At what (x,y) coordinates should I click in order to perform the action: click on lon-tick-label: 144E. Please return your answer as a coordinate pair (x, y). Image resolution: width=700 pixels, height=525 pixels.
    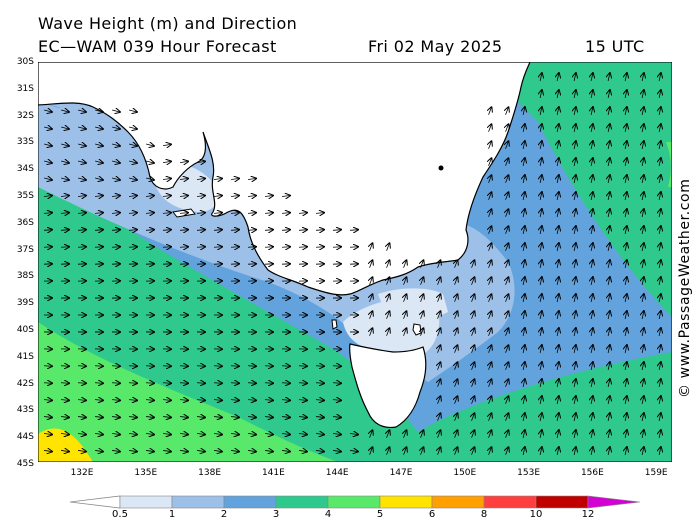
    Looking at the image, I should click on (337, 473).